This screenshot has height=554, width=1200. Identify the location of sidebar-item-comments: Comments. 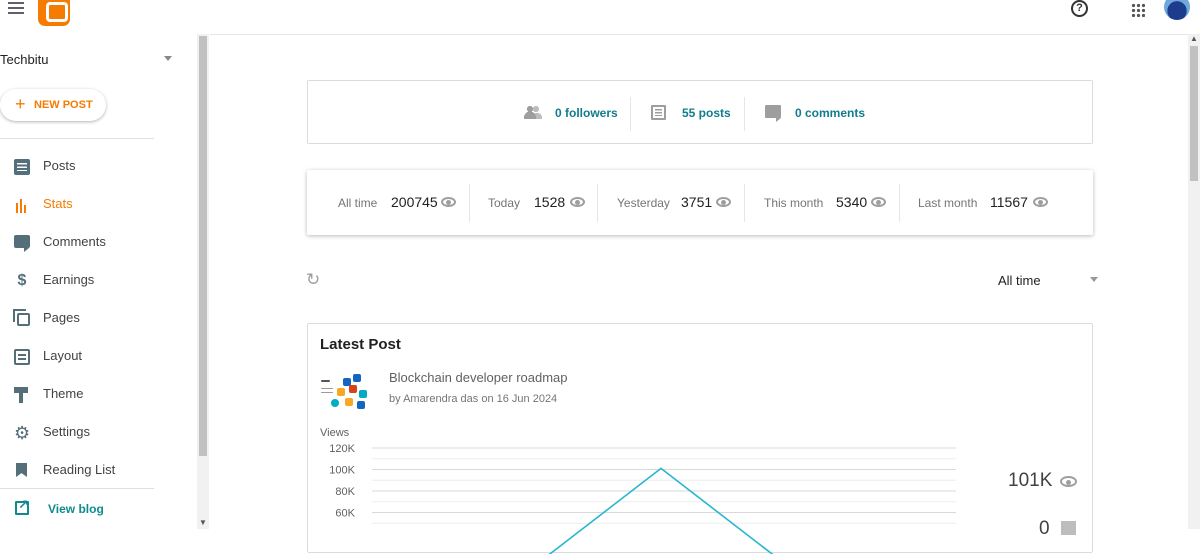
(95, 243).